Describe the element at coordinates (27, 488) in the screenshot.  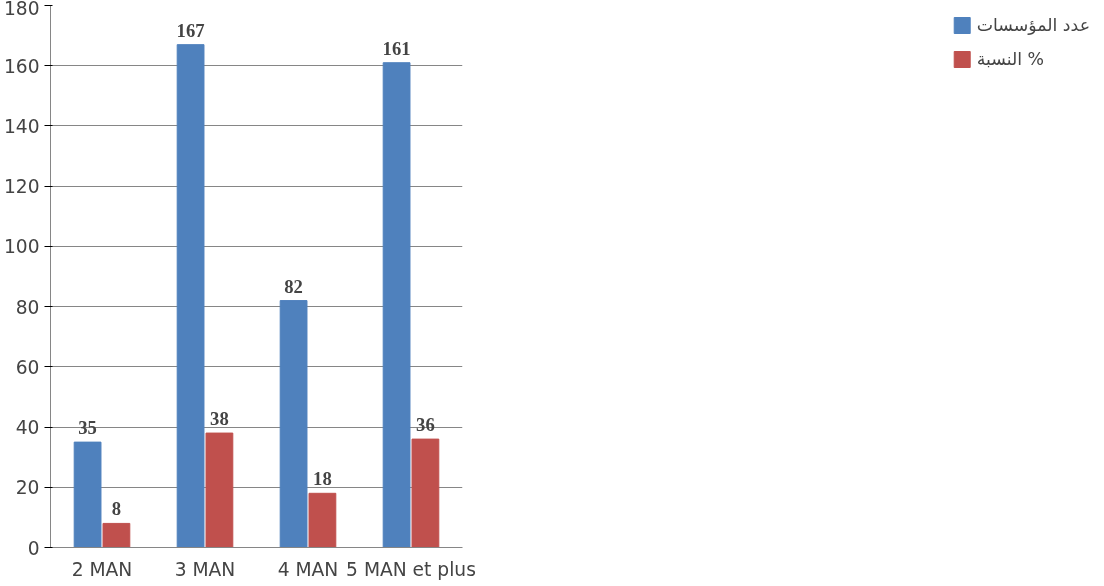
I see `y-tick-label: 20` at that location.